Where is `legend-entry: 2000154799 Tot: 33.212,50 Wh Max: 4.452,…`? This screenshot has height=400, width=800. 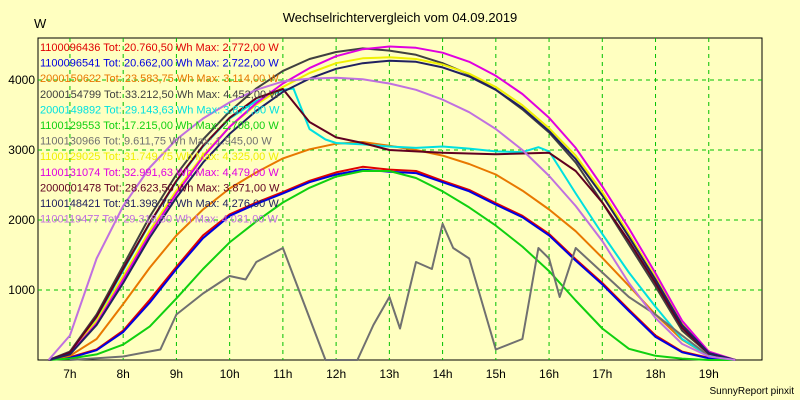 legend-entry: 2000154799 Tot: 33.212,50 Wh Max: 4.452,… is located at coordinates (160, 95).